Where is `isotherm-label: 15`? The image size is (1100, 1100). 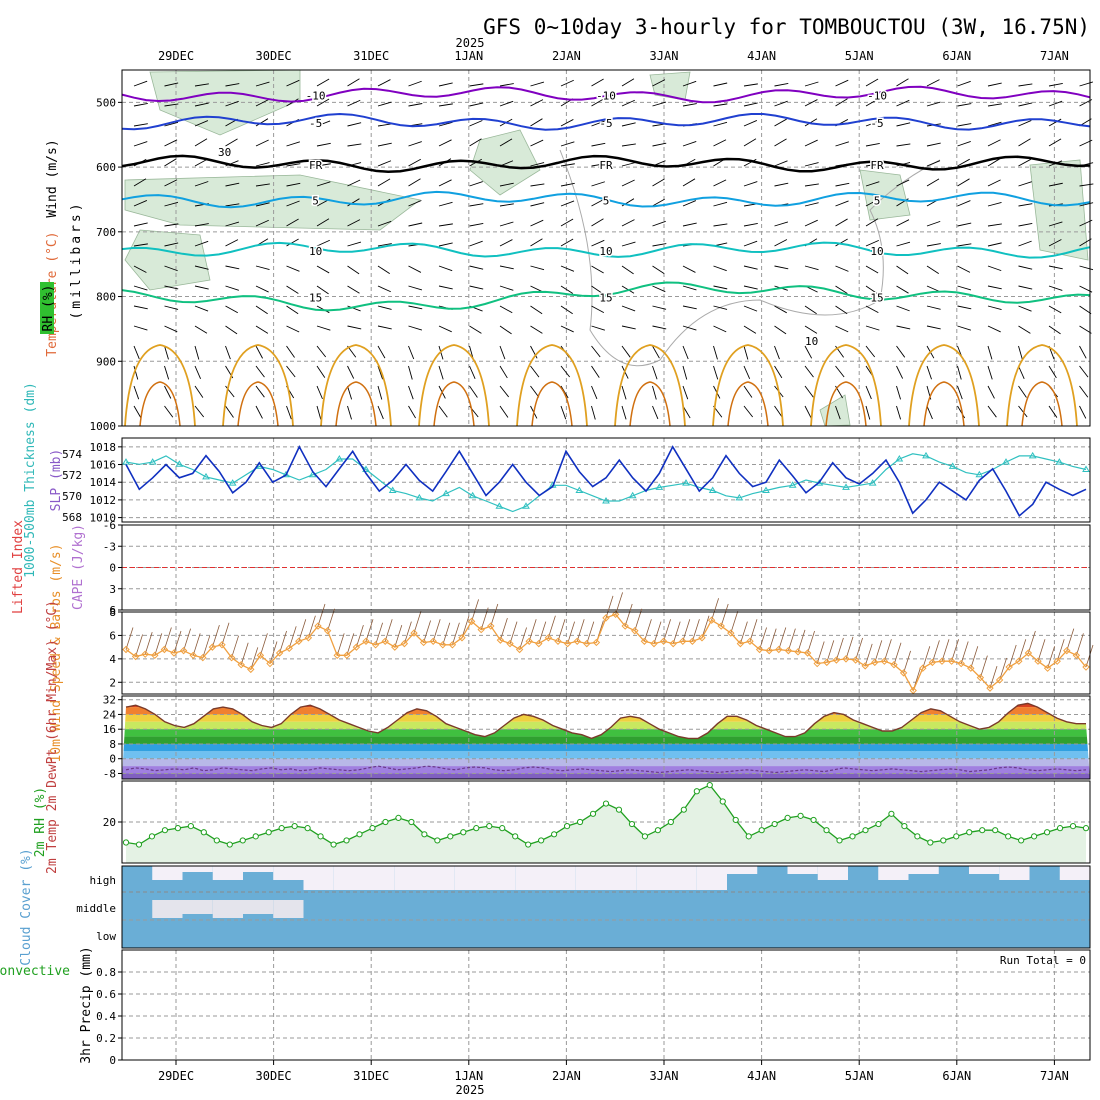 isotherm-label: 15 is located at coordinates (605, 298).